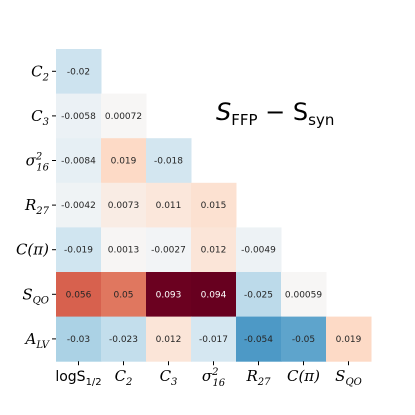 The width and height of the screenshot is (415, 415). I want to click on cell-value-label: 0.015, so click(214, 206).